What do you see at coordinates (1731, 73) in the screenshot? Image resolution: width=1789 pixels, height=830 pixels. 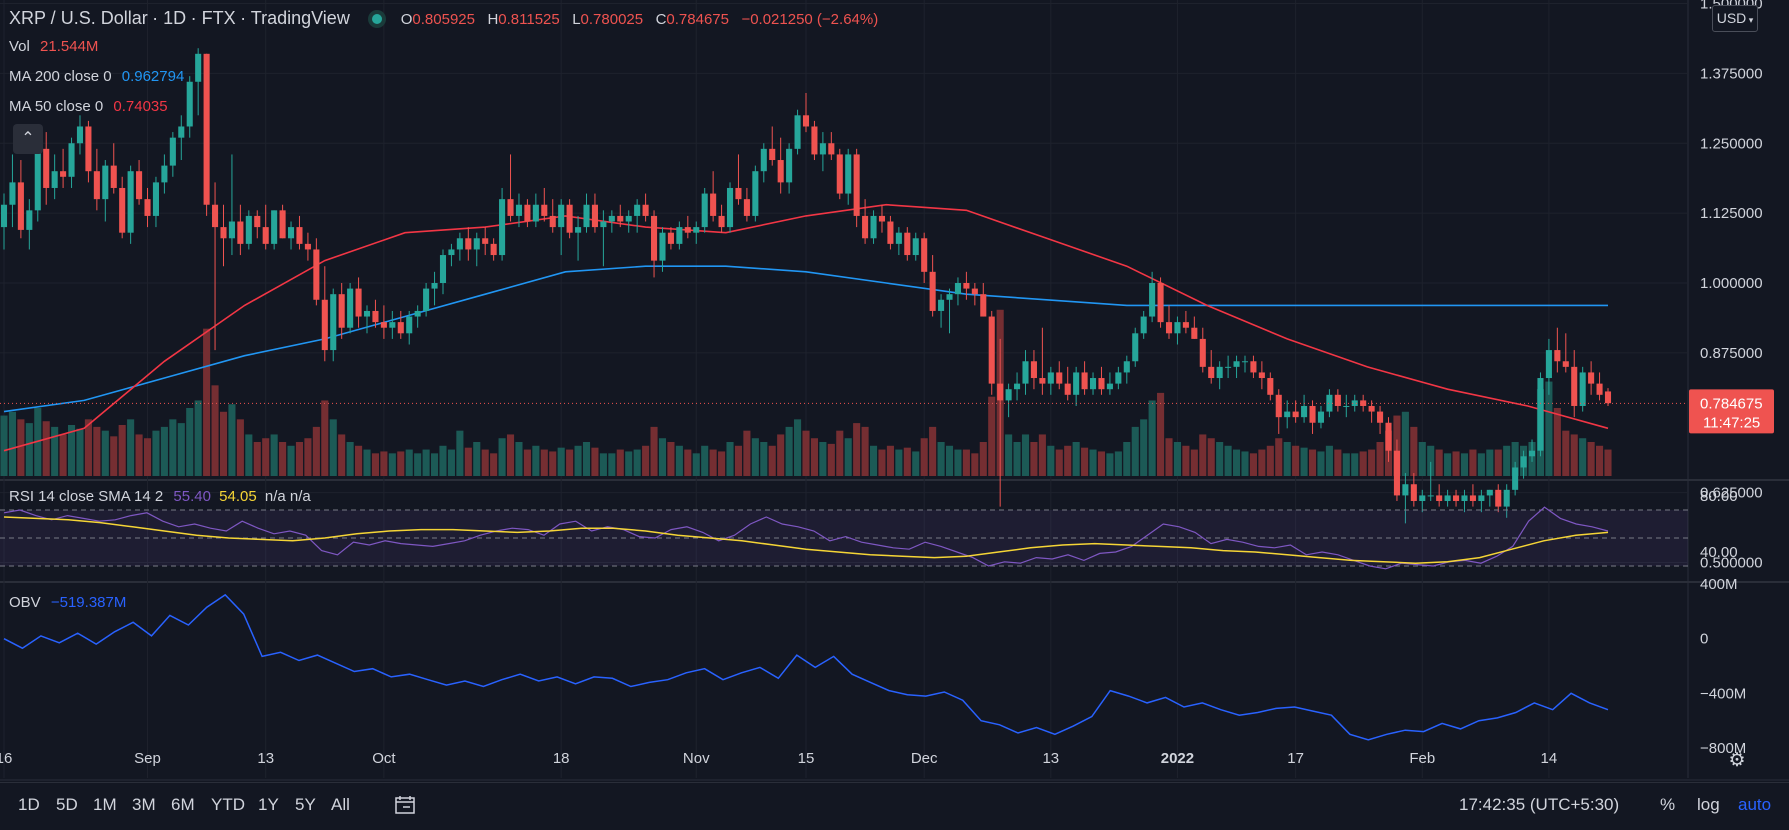 I see `price-axis-label: 1.375000` at bounding box center [1731, 73].